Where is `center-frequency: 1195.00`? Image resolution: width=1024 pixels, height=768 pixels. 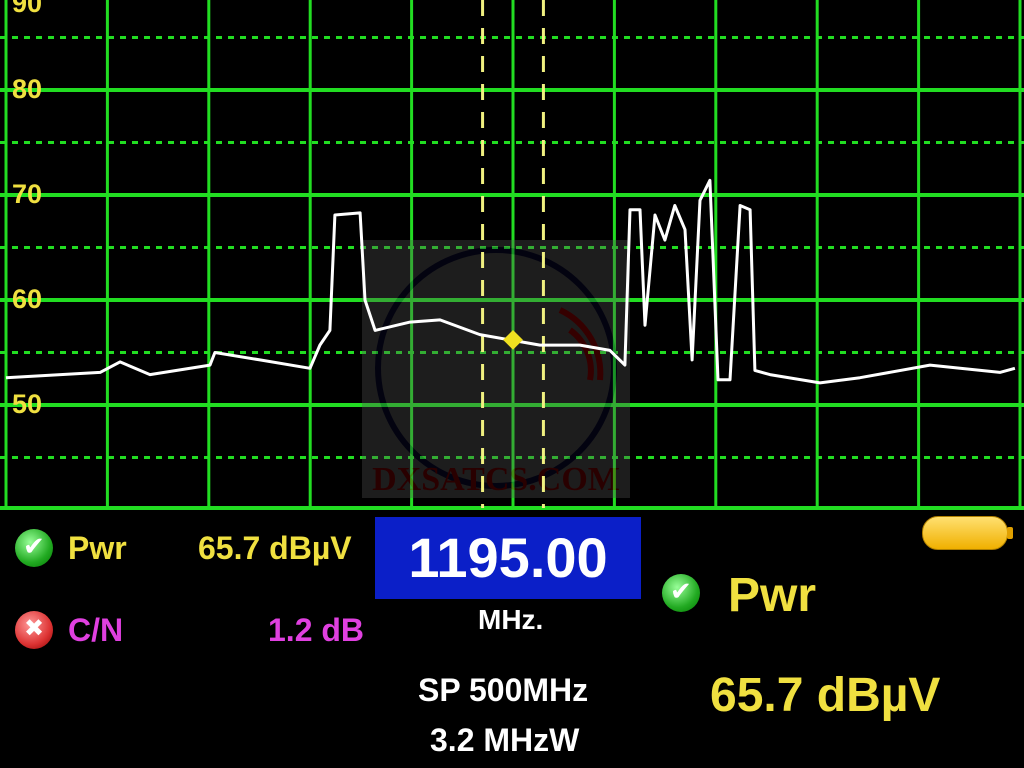
center-frequency: 1195.00 is located at coordinates (508, 558).